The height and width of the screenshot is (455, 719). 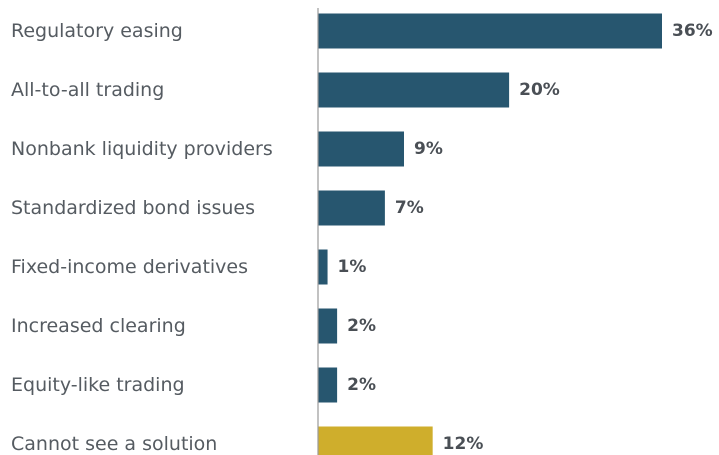 I want to click on value-label: 1%, so click(x=352, y=267).